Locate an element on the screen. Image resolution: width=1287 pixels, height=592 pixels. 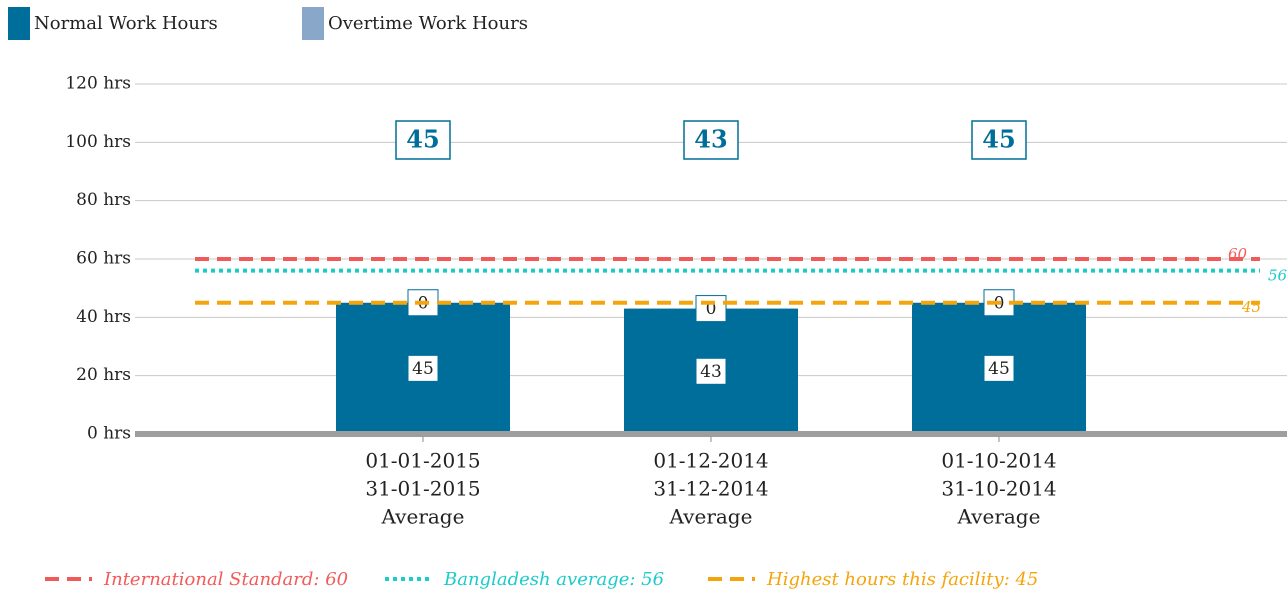
total-label: 43 is located at coordinates (710, 139).